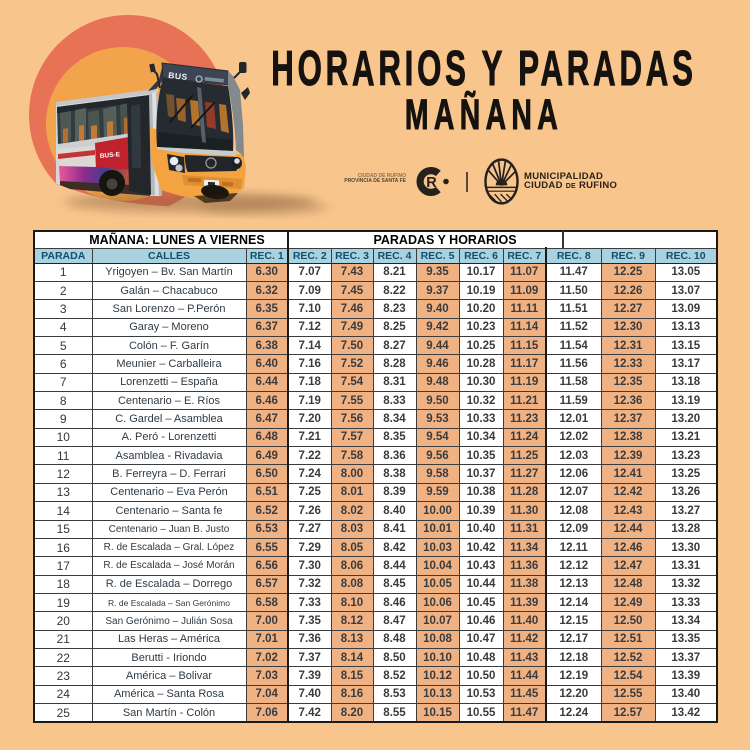  I want to click on svg-text: R, so click(431, 183).